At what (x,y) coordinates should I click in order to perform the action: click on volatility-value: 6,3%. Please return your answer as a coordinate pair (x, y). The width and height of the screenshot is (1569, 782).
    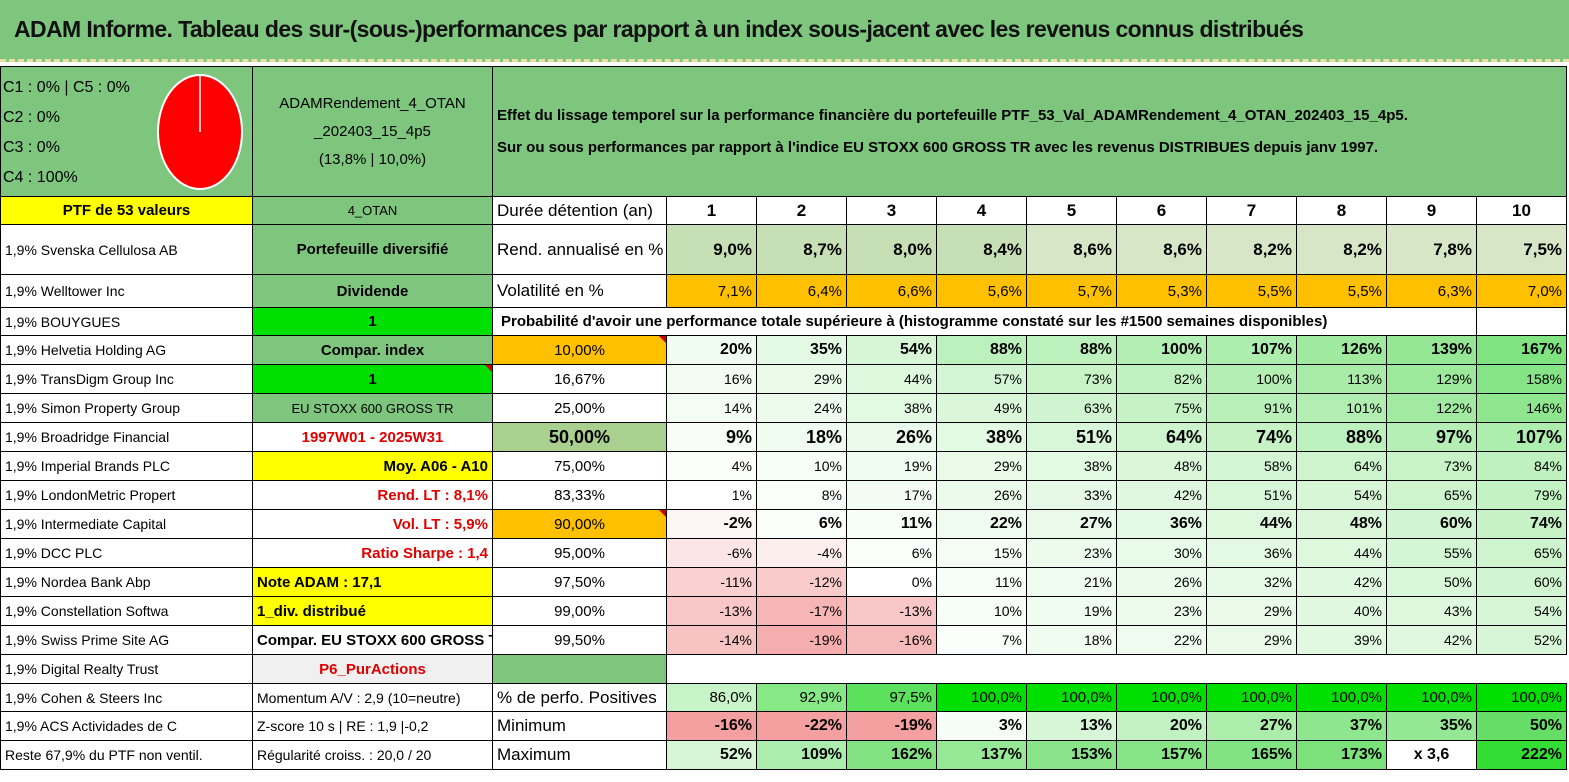
    Looking at the image, I should click on (1431, 291).